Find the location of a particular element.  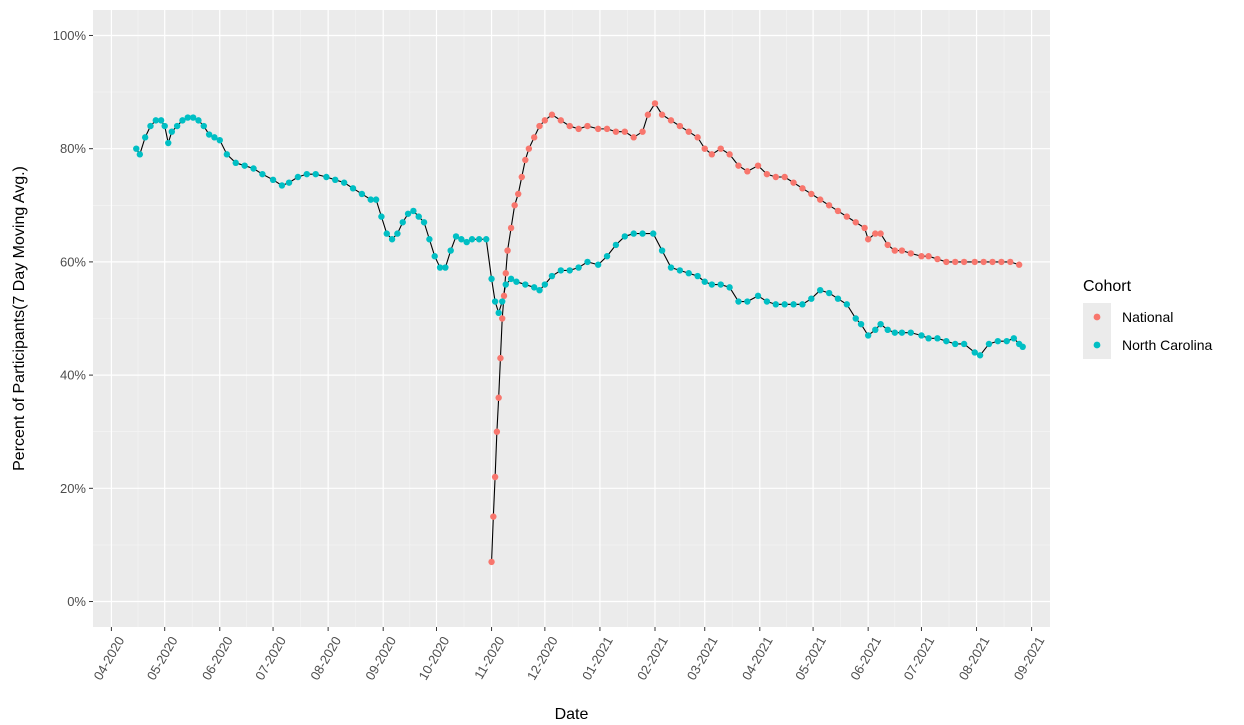

x-tick-label: 04-2021 is located at coordinates (757, 658).